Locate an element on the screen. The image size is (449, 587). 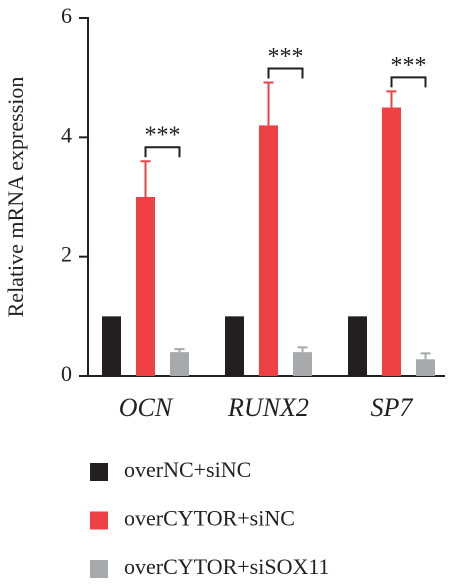
y-tick-label: 2 is located at coordinates (66, 254).